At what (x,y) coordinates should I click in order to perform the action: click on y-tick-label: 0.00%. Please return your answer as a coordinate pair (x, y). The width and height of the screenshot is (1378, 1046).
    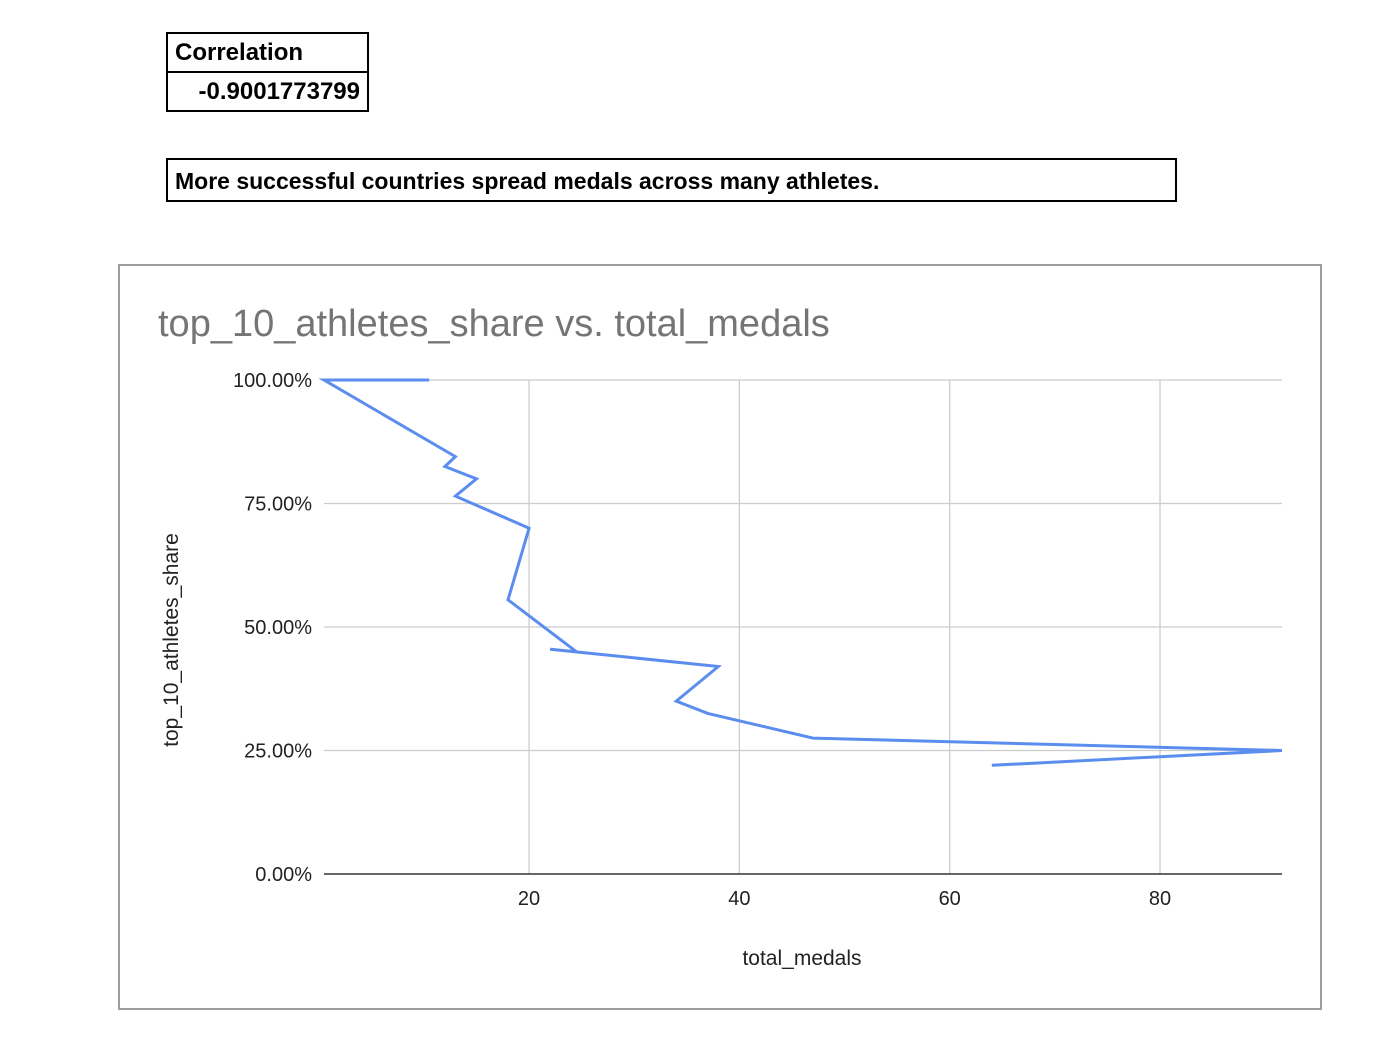
    Looking at the image, I should click on (283, 875).